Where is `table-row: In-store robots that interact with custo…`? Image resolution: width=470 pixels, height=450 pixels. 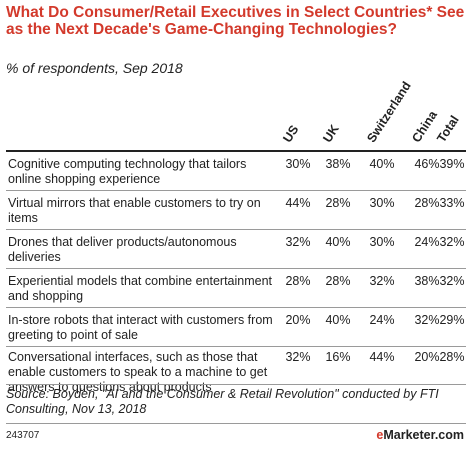 table-row: In-store robots that interact with custo… is located at coordinates (236, 327).